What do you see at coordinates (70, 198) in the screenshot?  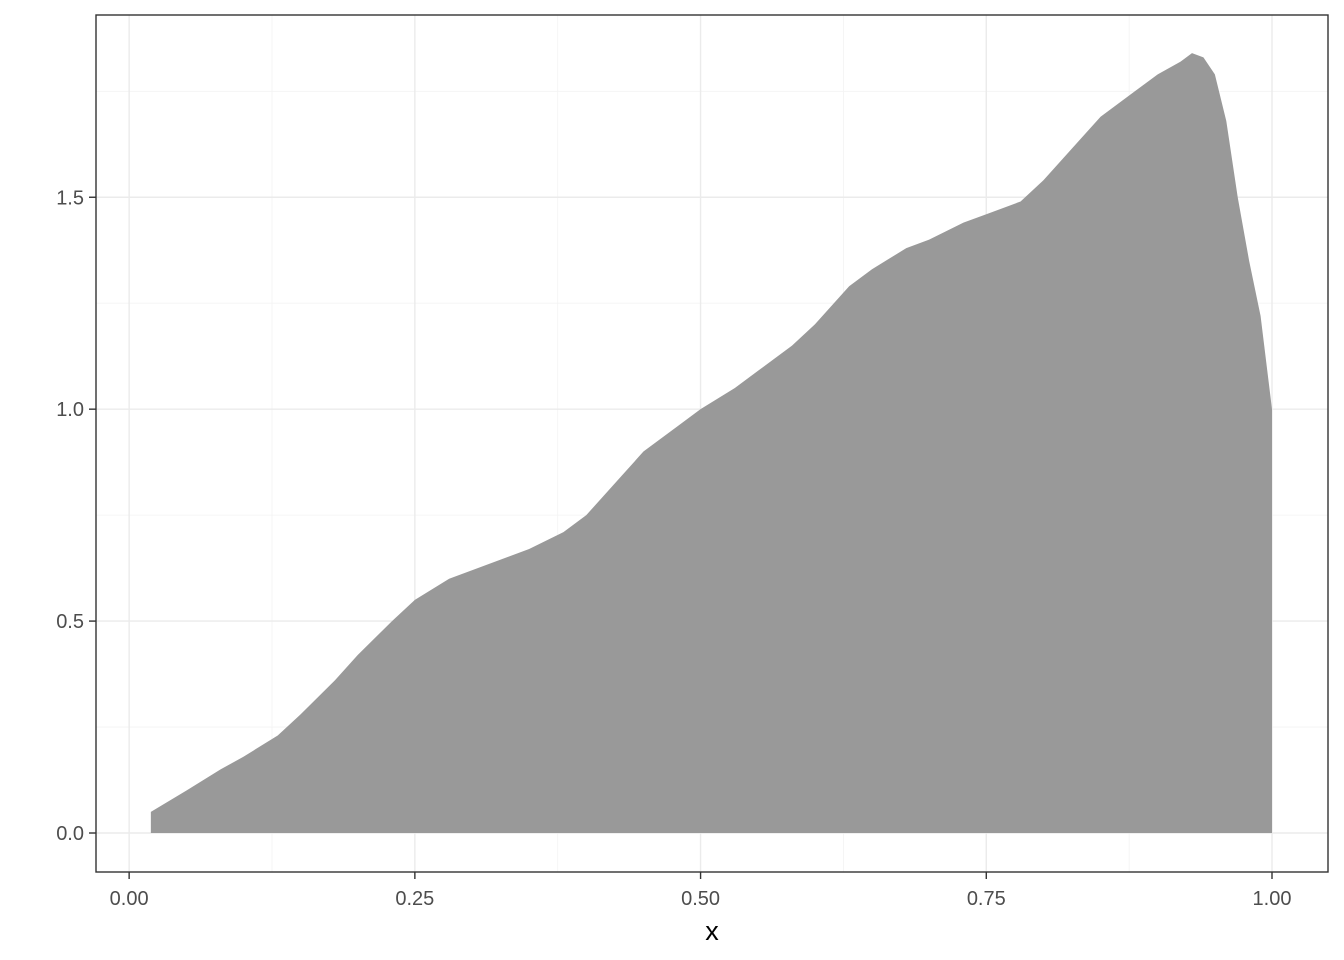 I see `y-tick-label: 1.5` at bounding box center [70, 198].